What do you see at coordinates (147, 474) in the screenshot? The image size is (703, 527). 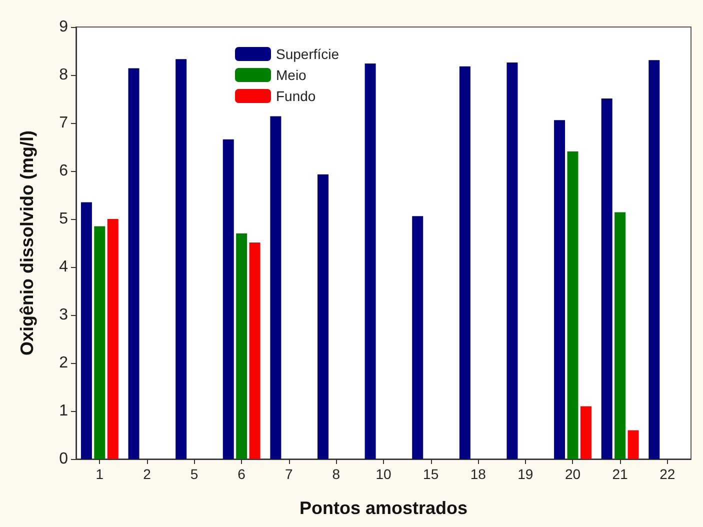 I see `x-tick-label: 2` at bounding box center [147, 474].